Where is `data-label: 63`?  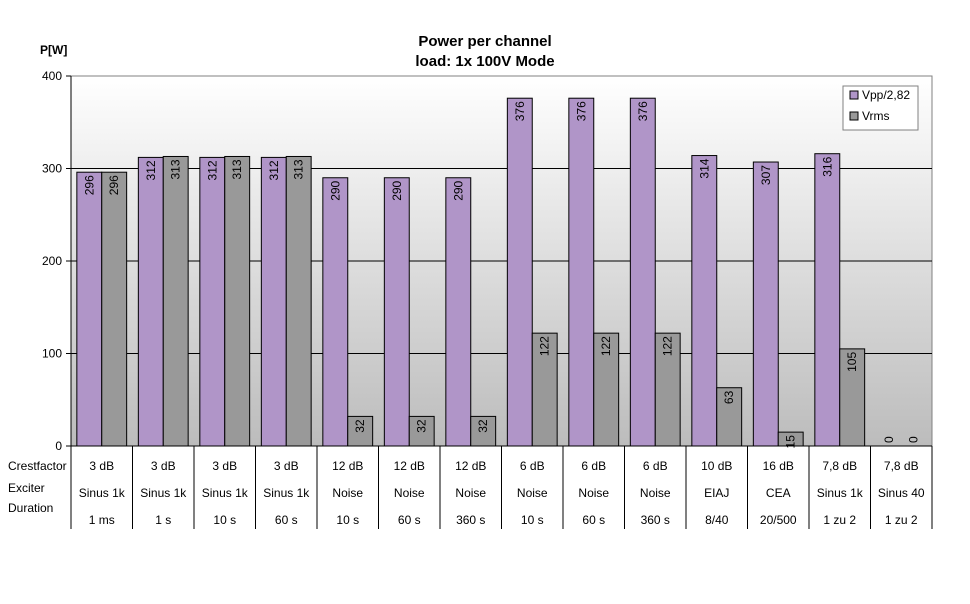 data-label: 63 is located at coordinates (729, 397).